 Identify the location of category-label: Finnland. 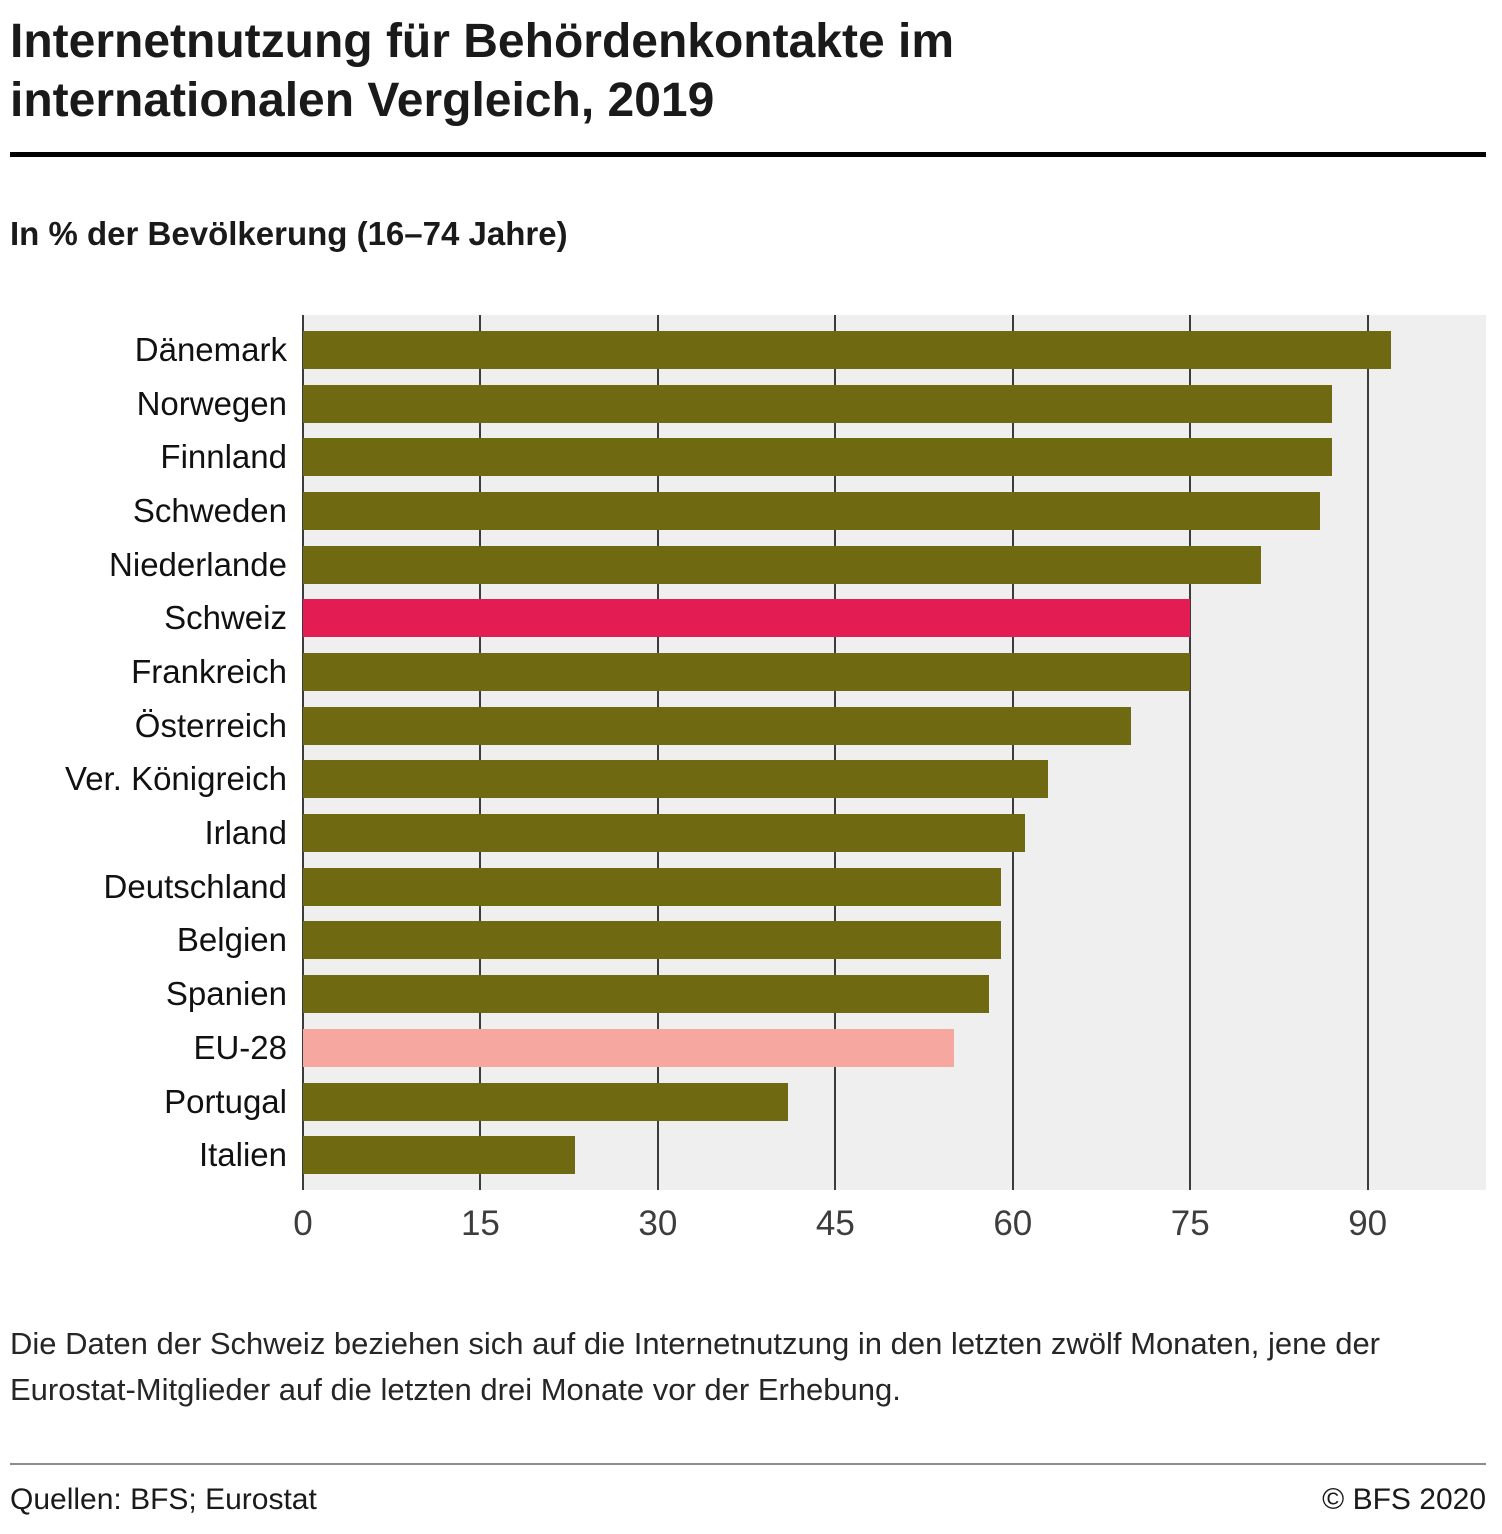
(223, 457).